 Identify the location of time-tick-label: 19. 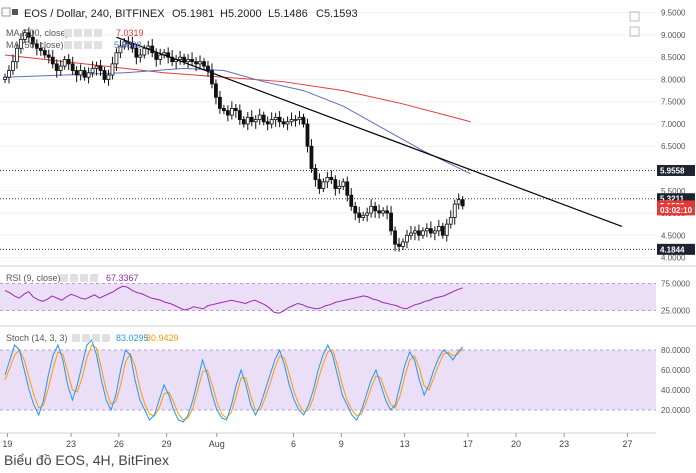
(7, 444).